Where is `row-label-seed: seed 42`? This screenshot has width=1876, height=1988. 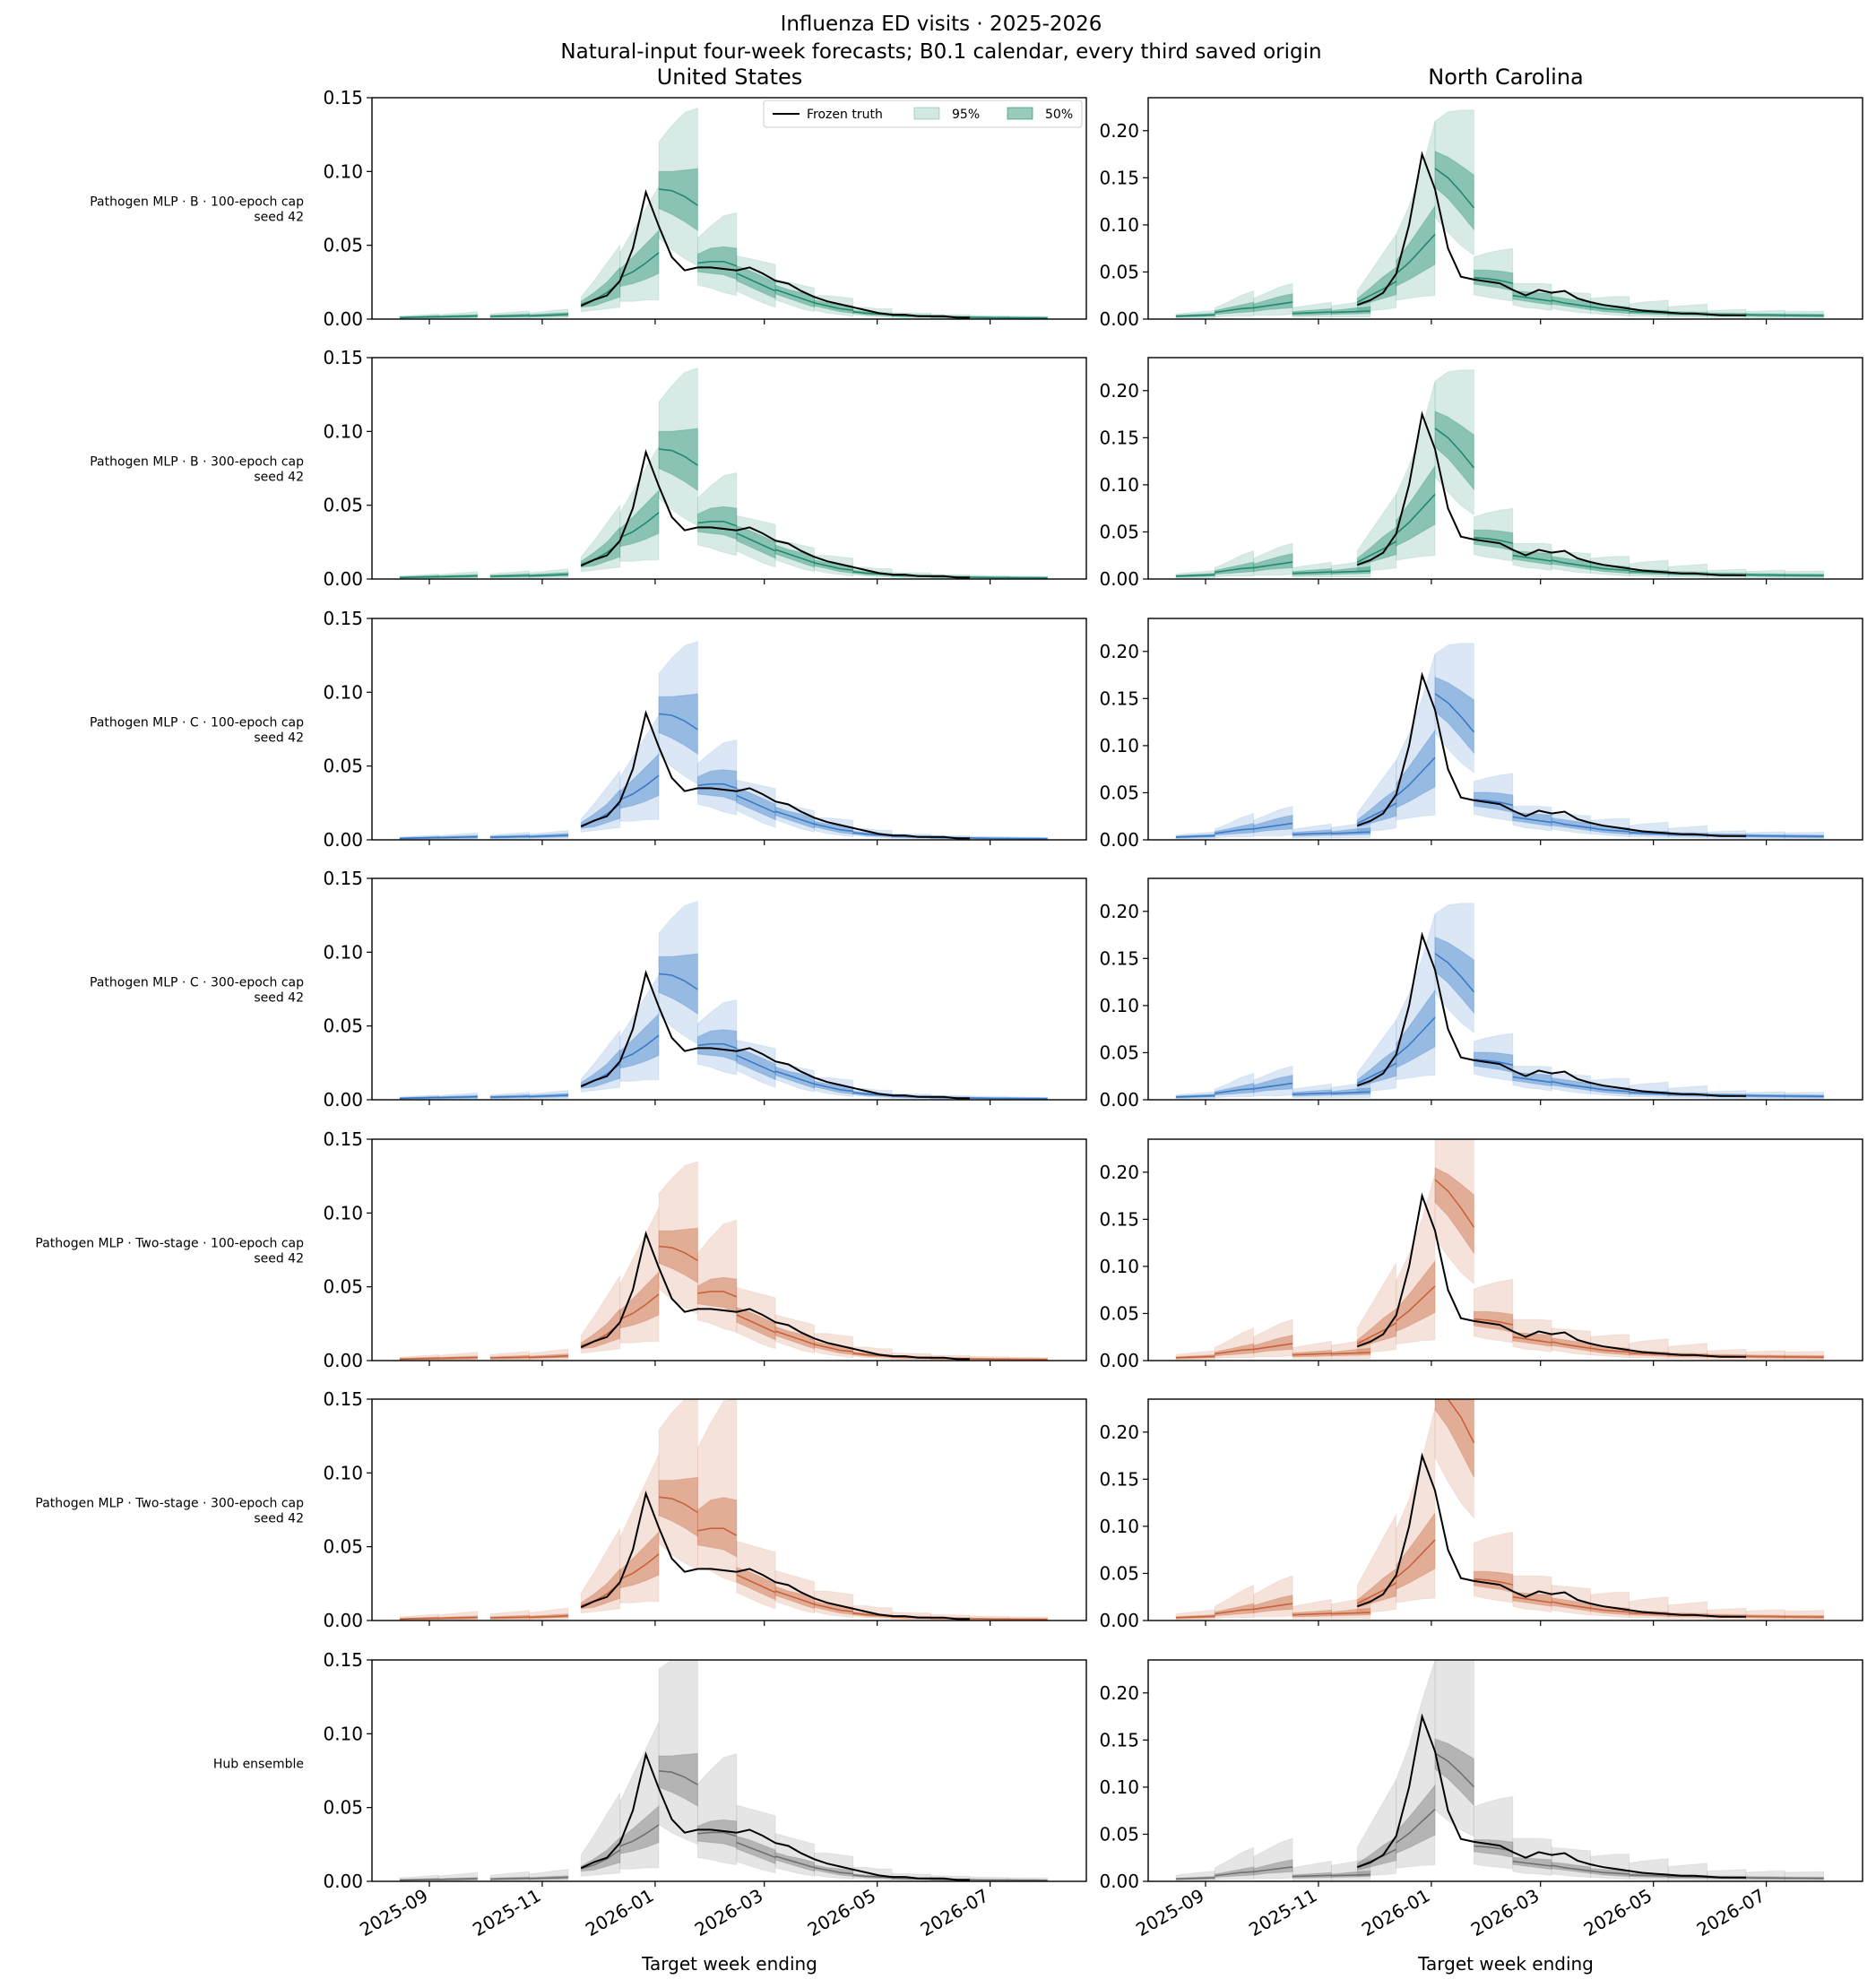
row-label-seed: seed 42 is located at coordinates (279, 738).